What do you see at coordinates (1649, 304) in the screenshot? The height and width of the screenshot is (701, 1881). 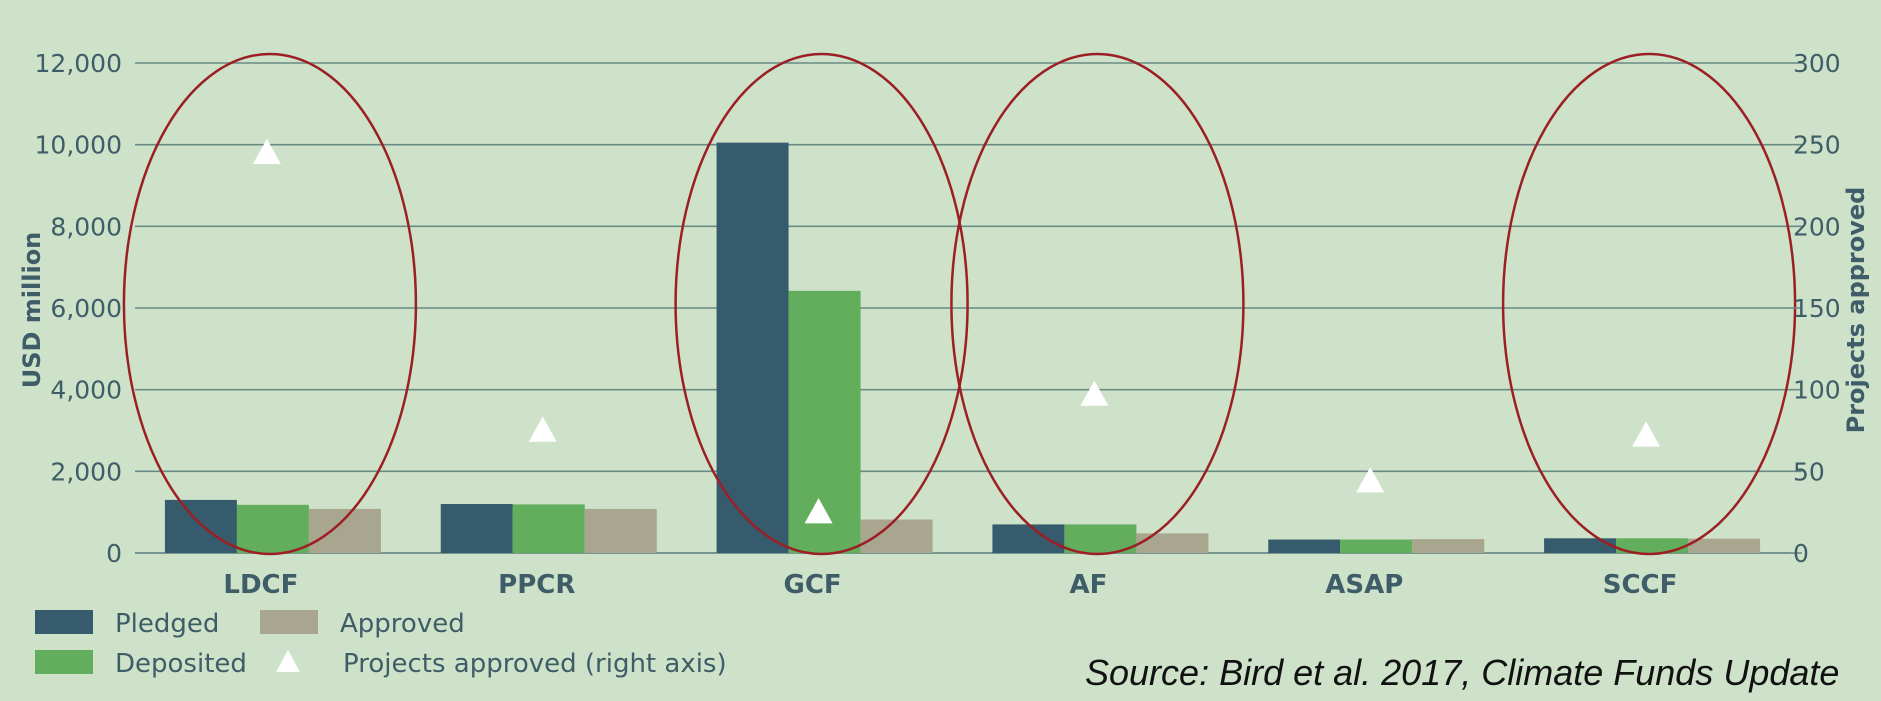 I see `highlight-ellipse-sccf` at bounding box center [1649, 304].